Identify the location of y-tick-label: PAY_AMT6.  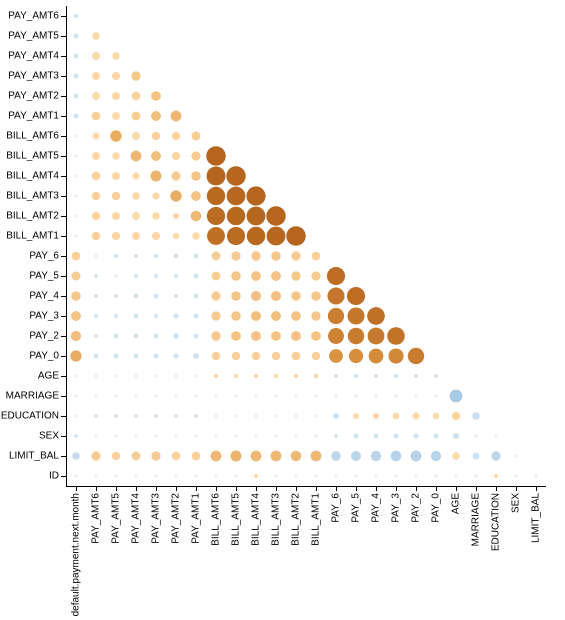
(33, 16).